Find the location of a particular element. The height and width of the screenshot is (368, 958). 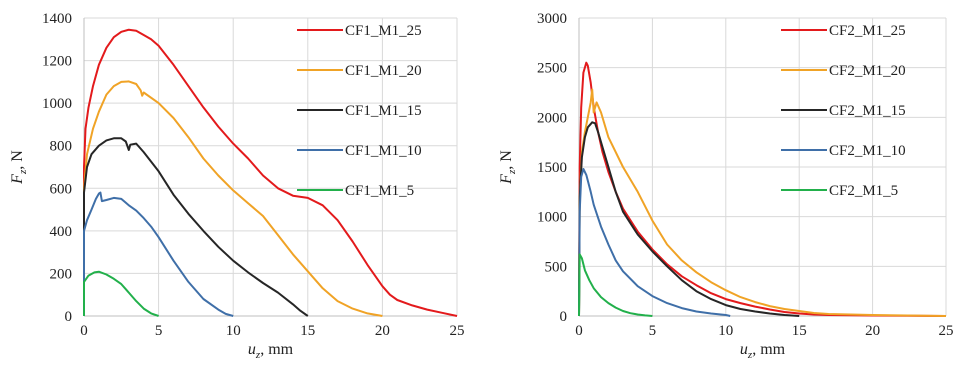

y-tick-label: 800 is located at coordinates (61, 147).